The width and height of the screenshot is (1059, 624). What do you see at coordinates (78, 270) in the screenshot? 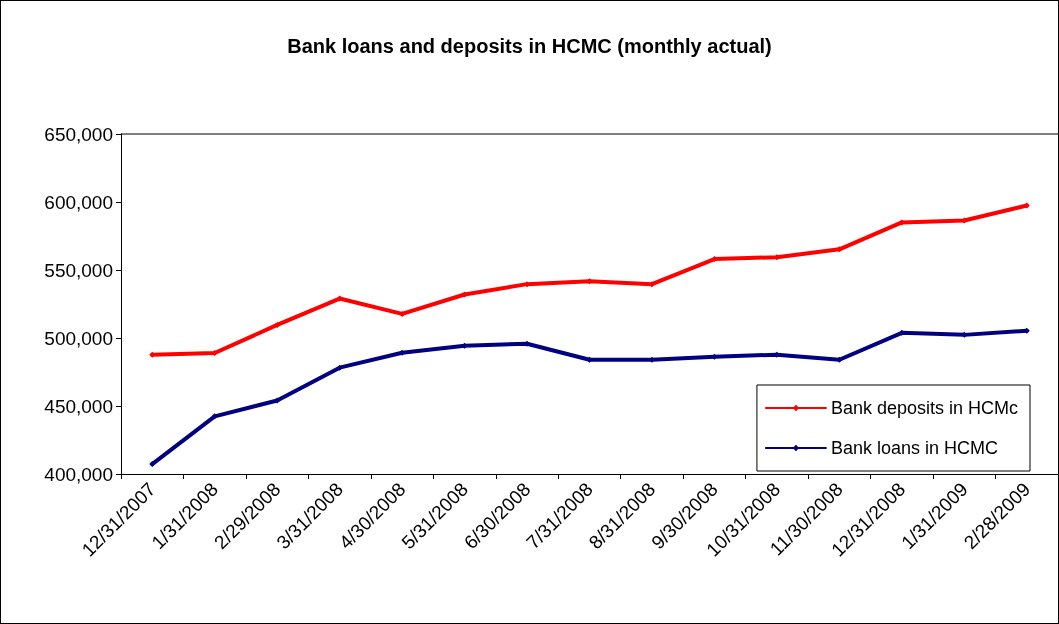
I see `y-tick-label: 550,000` at bounding box center [78, 270].